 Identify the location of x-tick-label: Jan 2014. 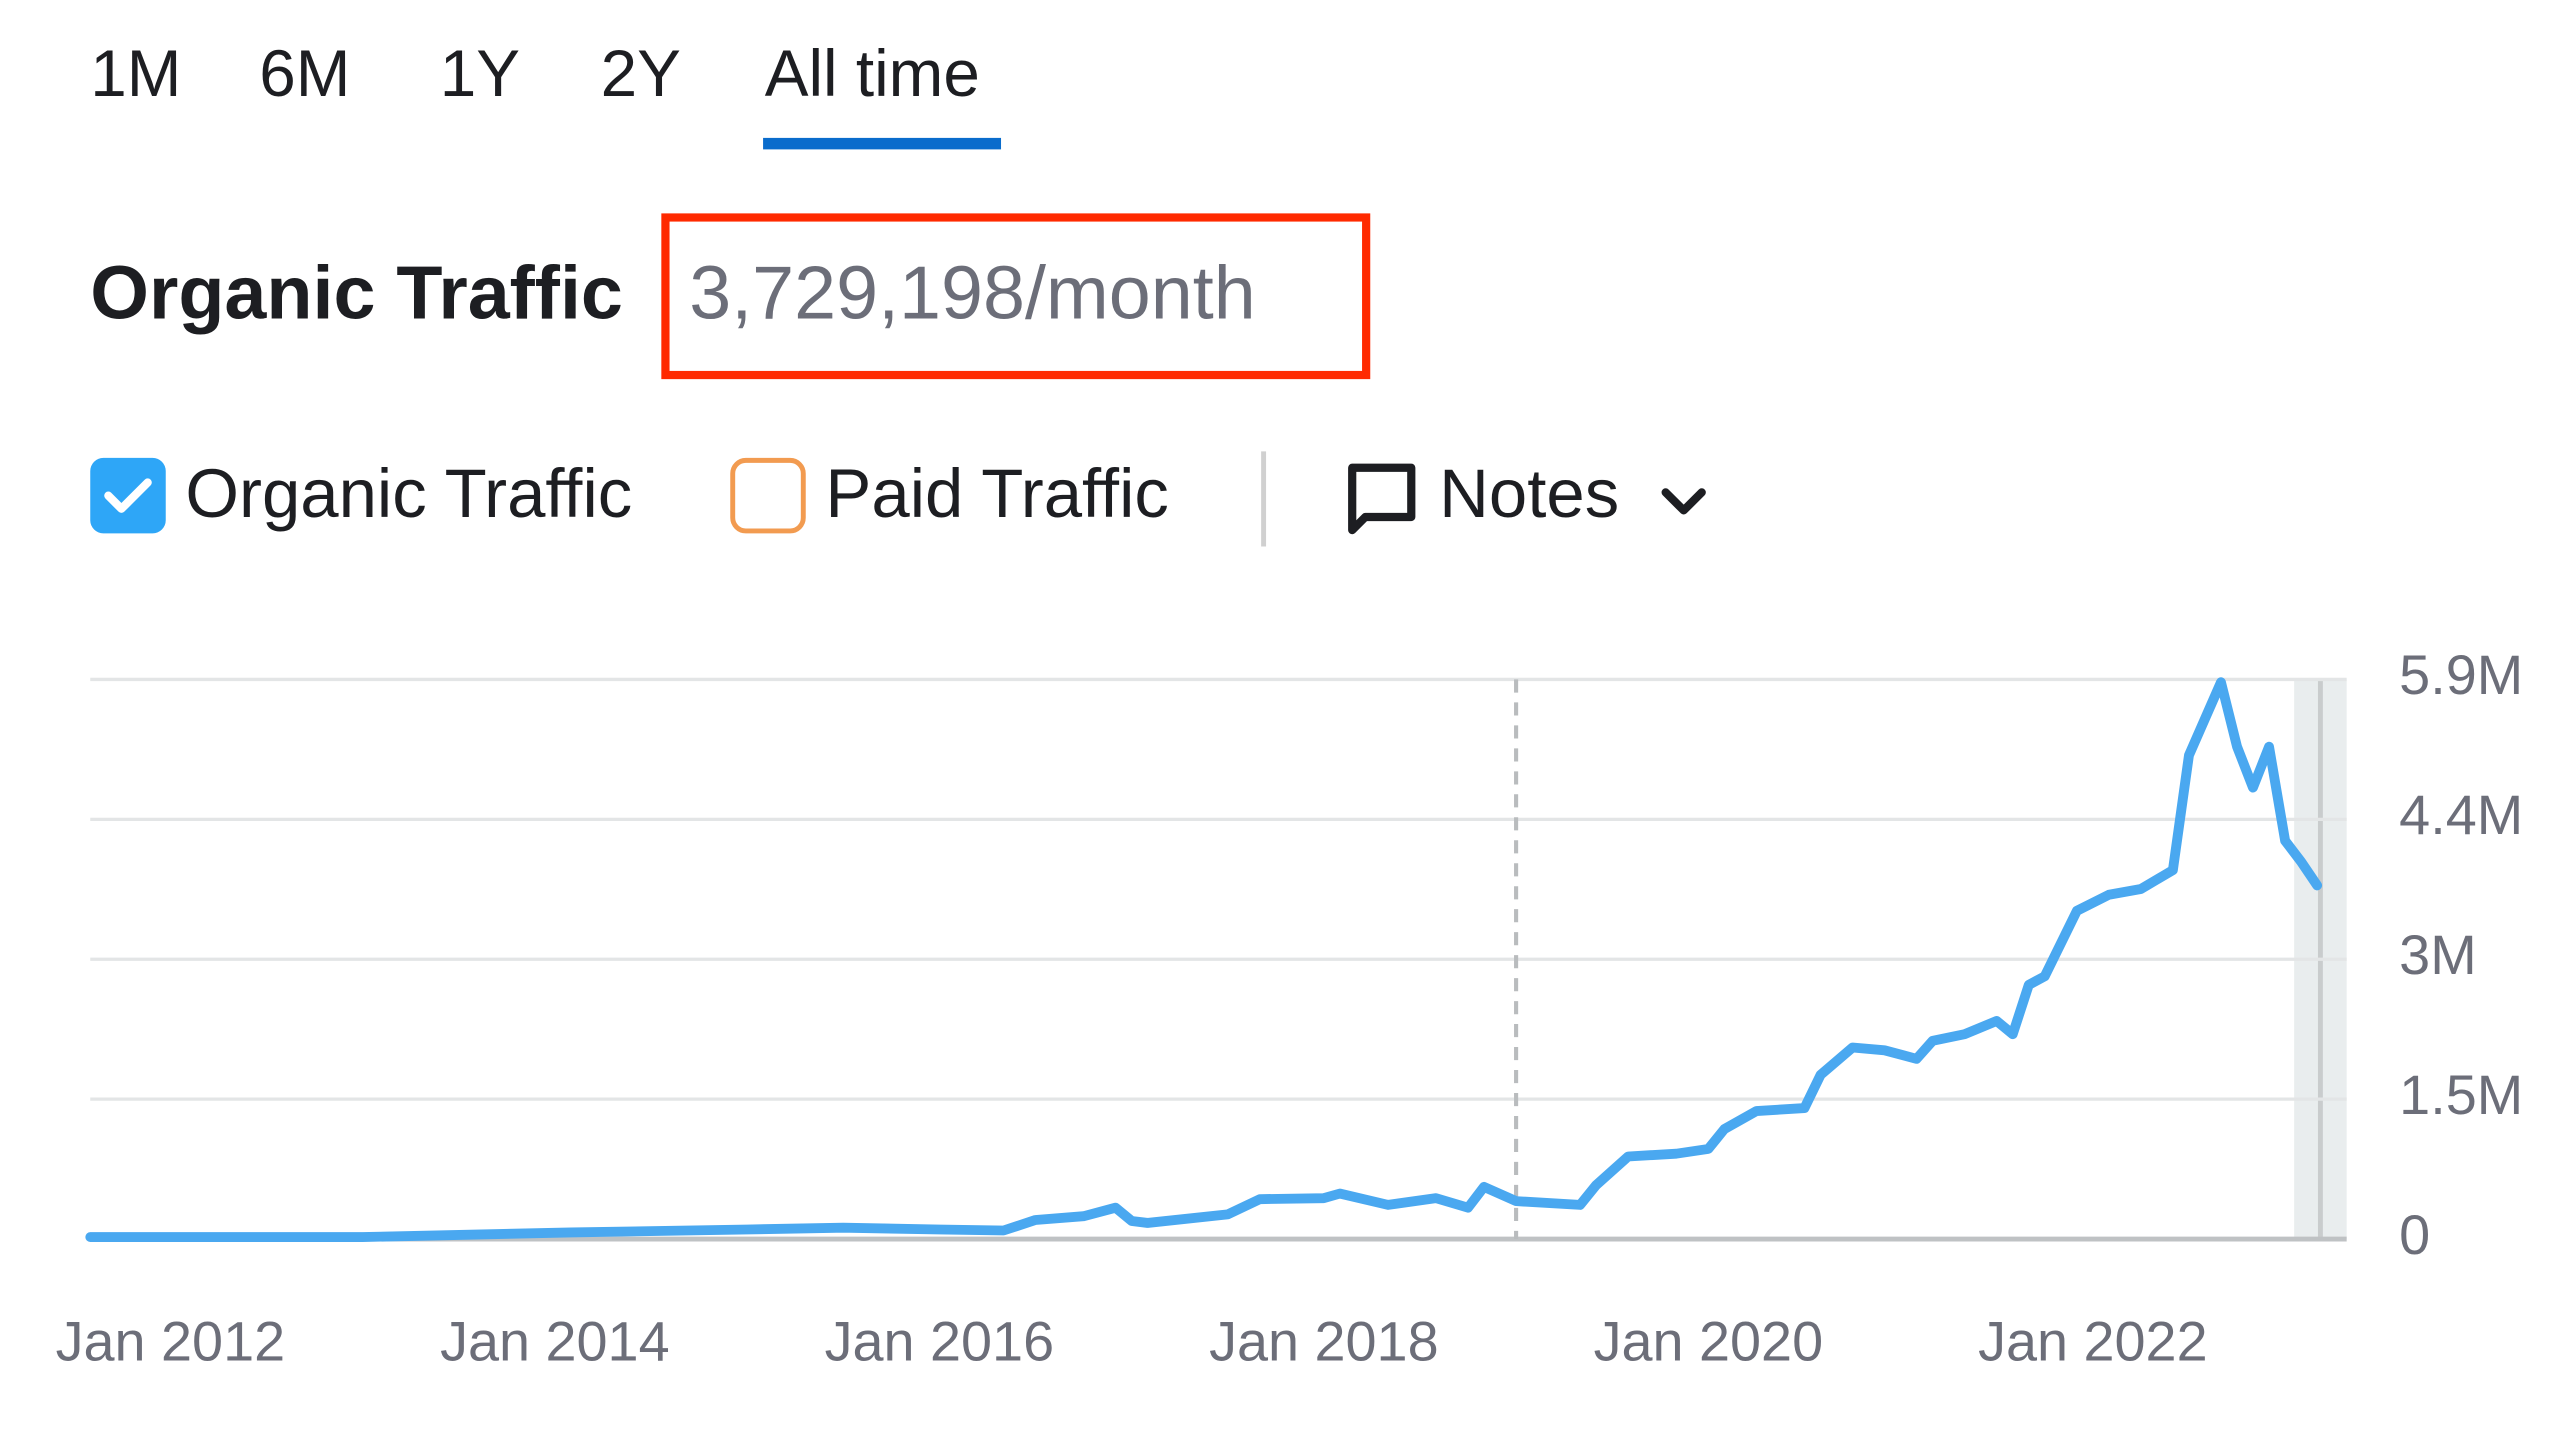
(555, 1340).